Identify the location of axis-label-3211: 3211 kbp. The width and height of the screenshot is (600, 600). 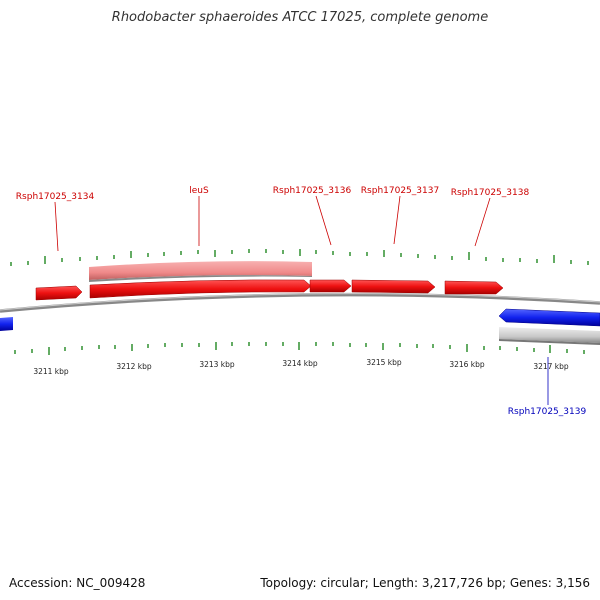
(51, 371).